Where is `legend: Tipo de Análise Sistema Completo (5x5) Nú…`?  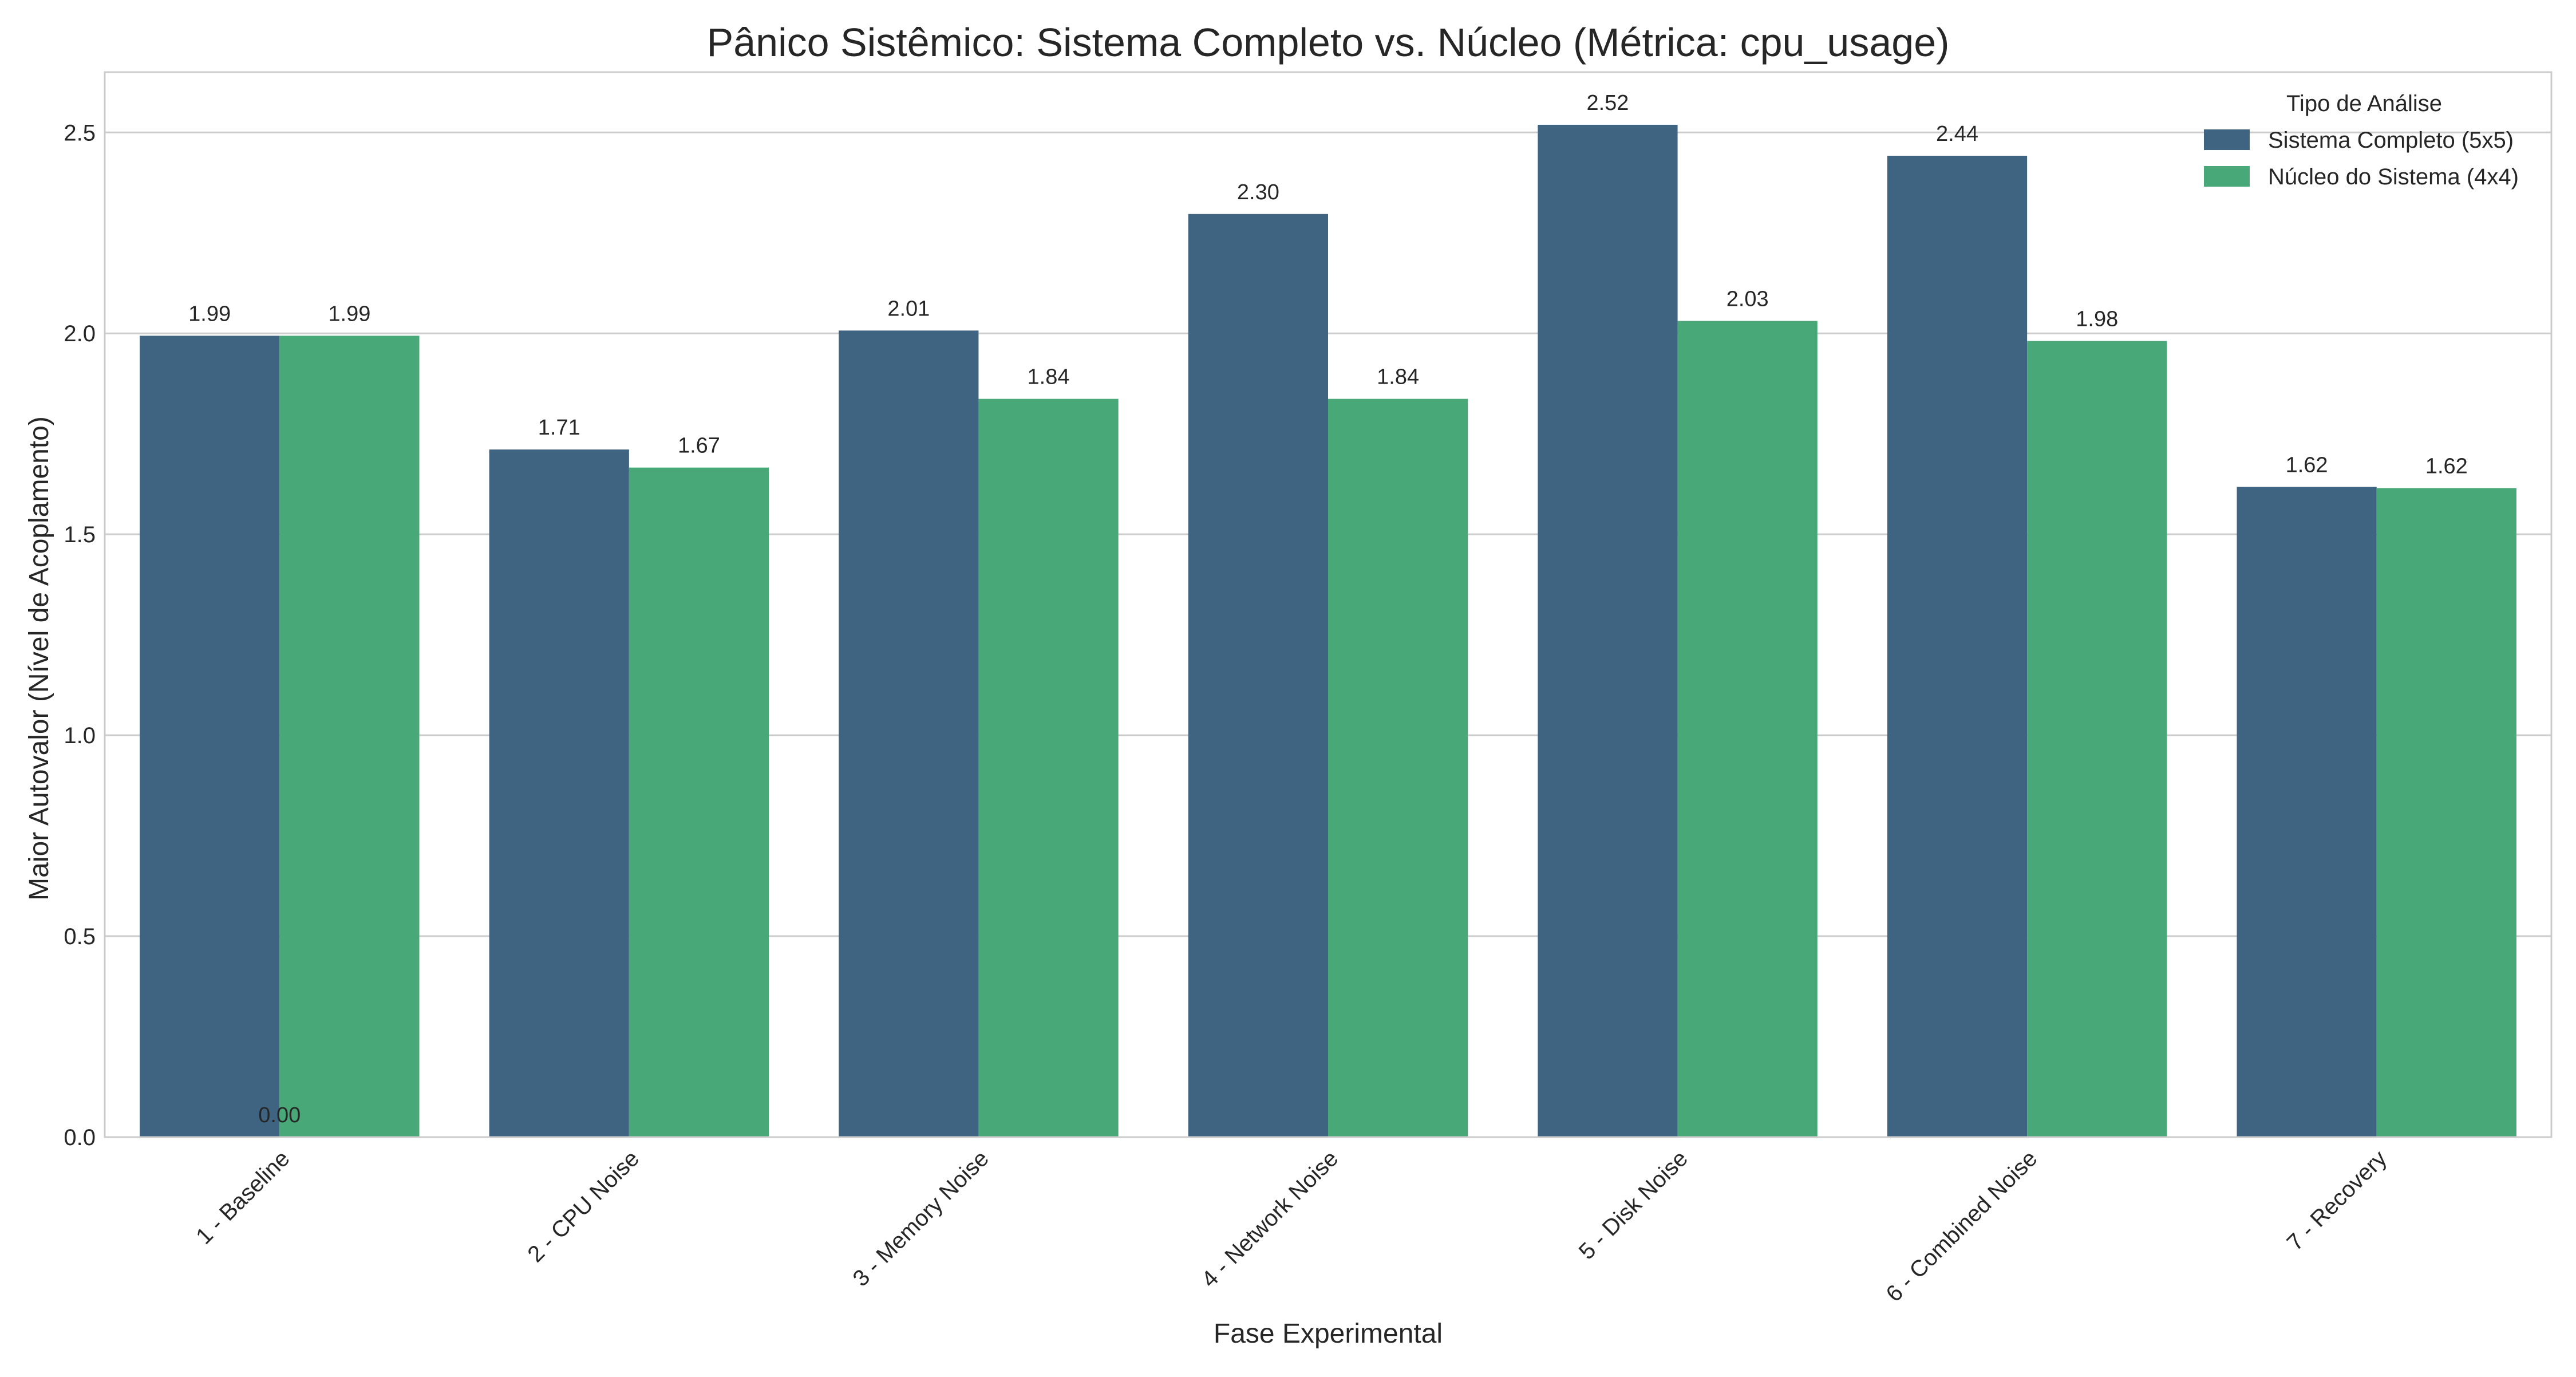 legend: Tipo de Análise Sistema Completo (5x5) Nú… is located at coordinates (2361, 140).